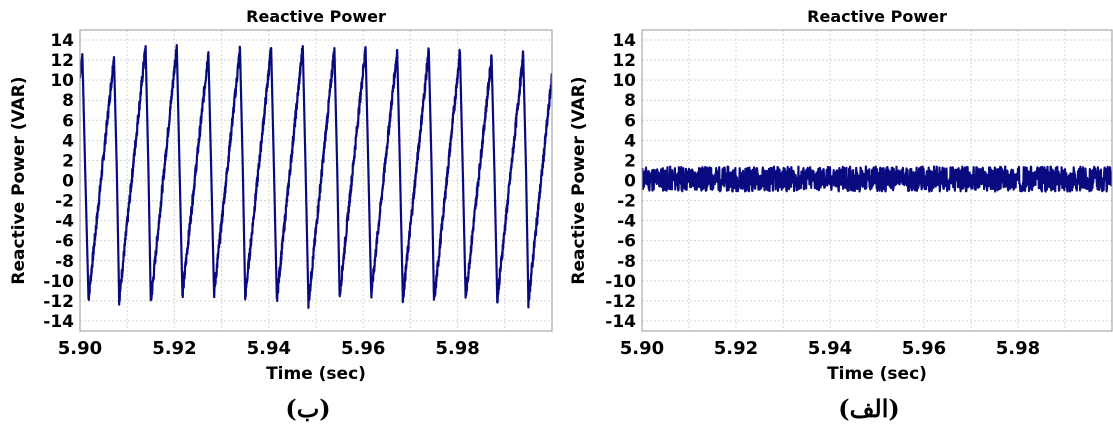  I want to click on reactive-power-series-line, so click(877, 179).